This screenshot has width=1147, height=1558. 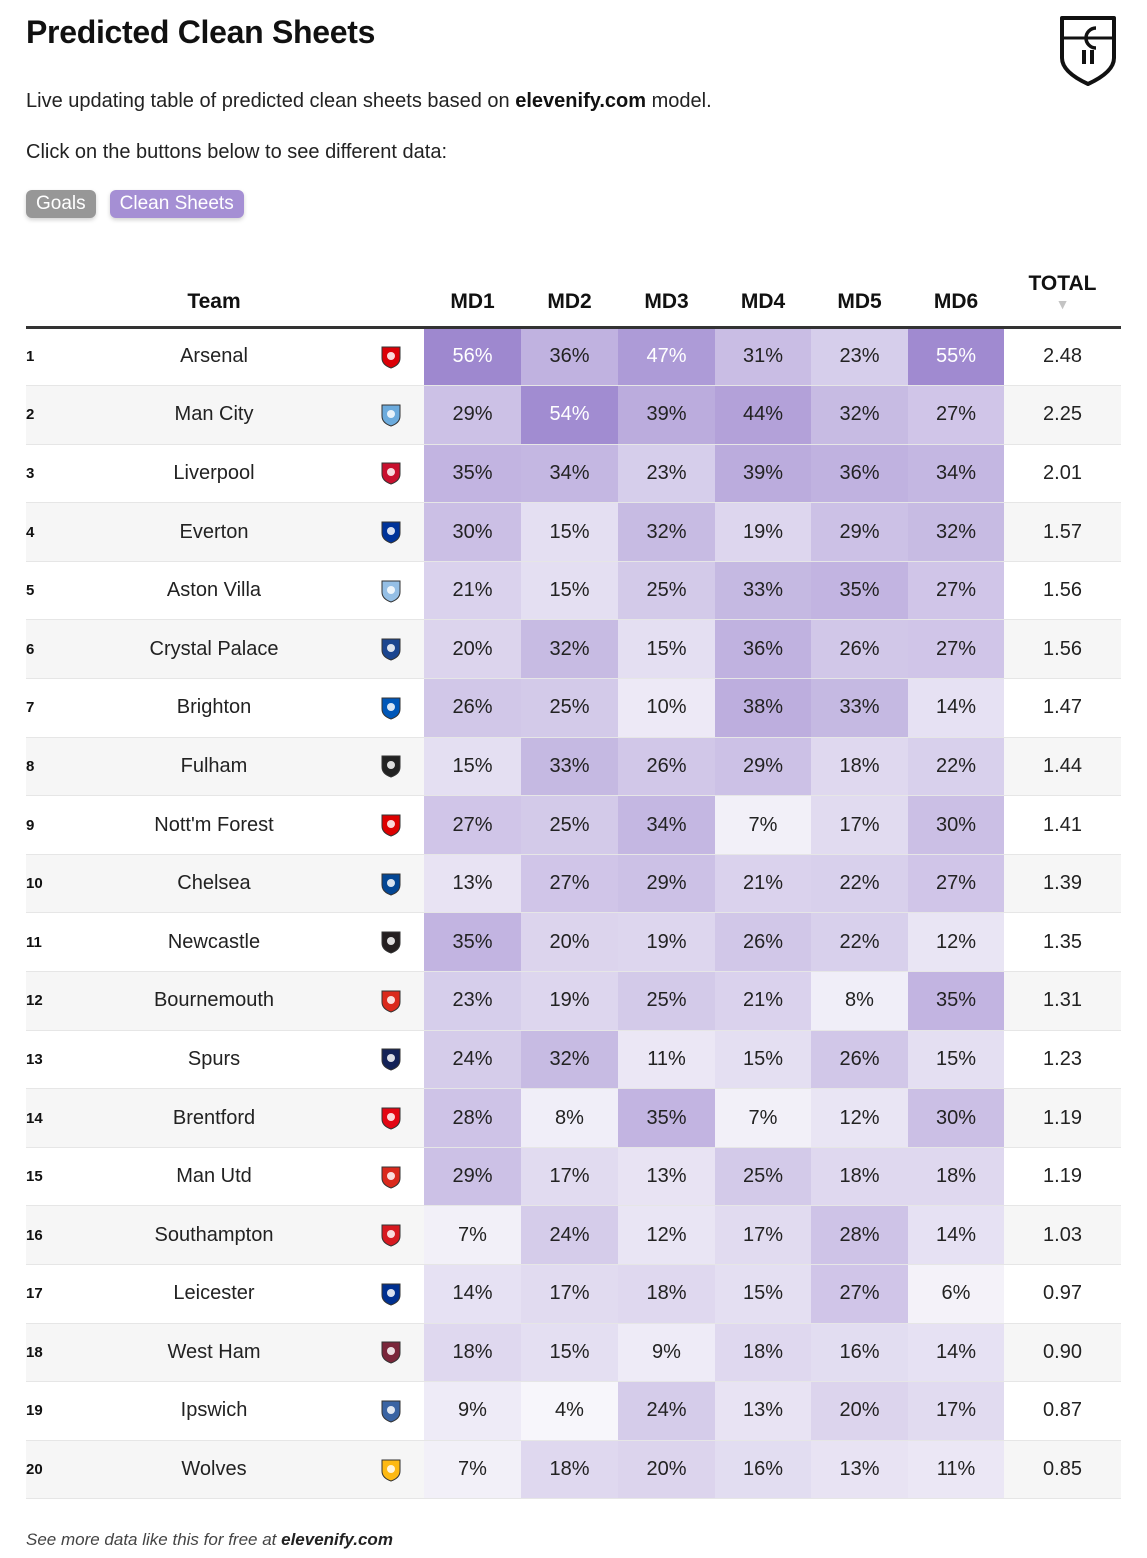 I want to click on team-header: Team, so click(x=214, y=290).